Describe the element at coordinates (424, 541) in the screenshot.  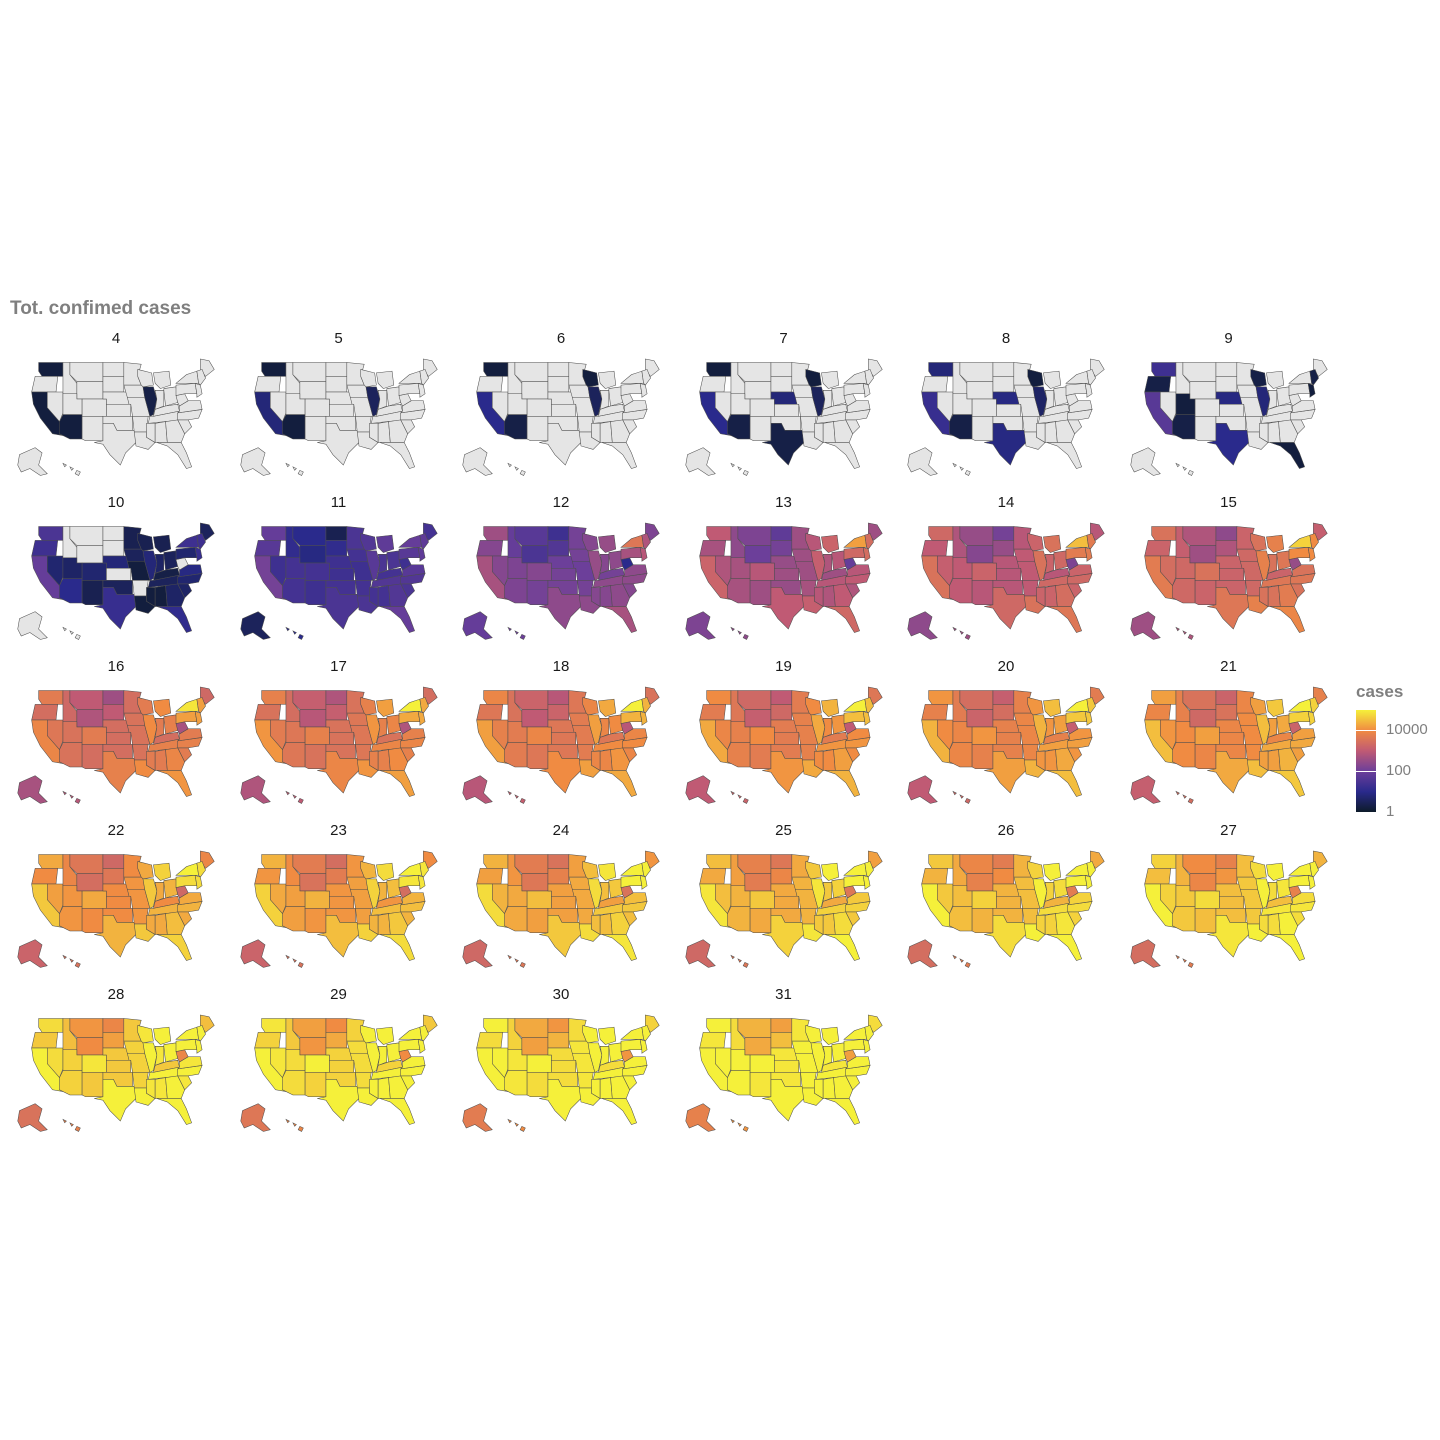
I see `state-NEN` at that location.